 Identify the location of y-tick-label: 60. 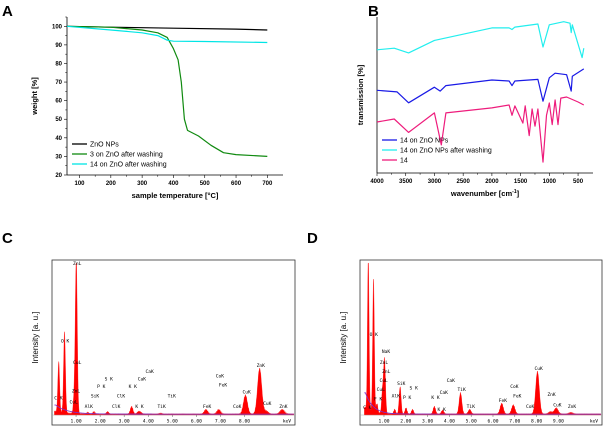
(58, 102).